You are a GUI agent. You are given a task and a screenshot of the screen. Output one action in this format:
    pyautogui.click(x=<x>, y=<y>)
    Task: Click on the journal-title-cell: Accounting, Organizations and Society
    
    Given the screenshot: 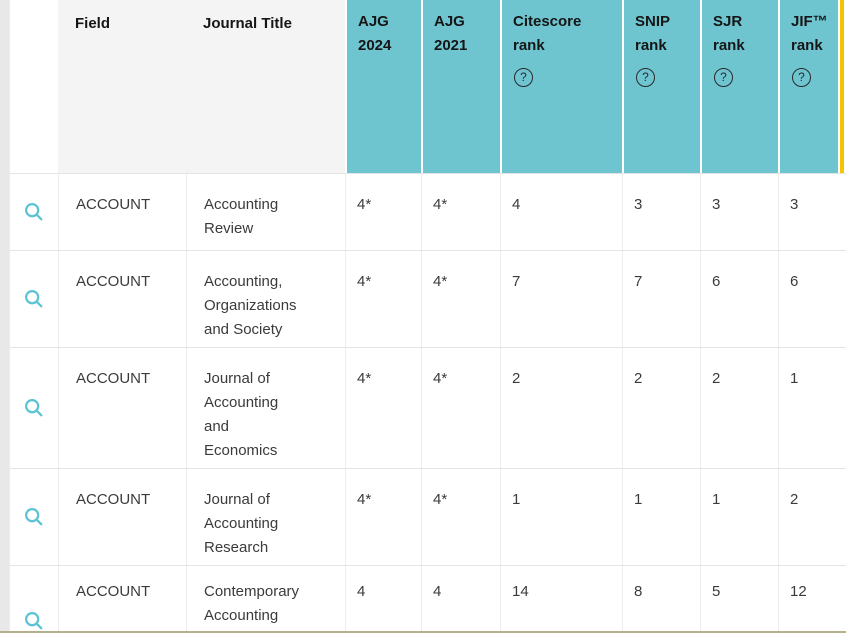 What is the action you would take?
    pyautogui.click(x=265, y=299)
    